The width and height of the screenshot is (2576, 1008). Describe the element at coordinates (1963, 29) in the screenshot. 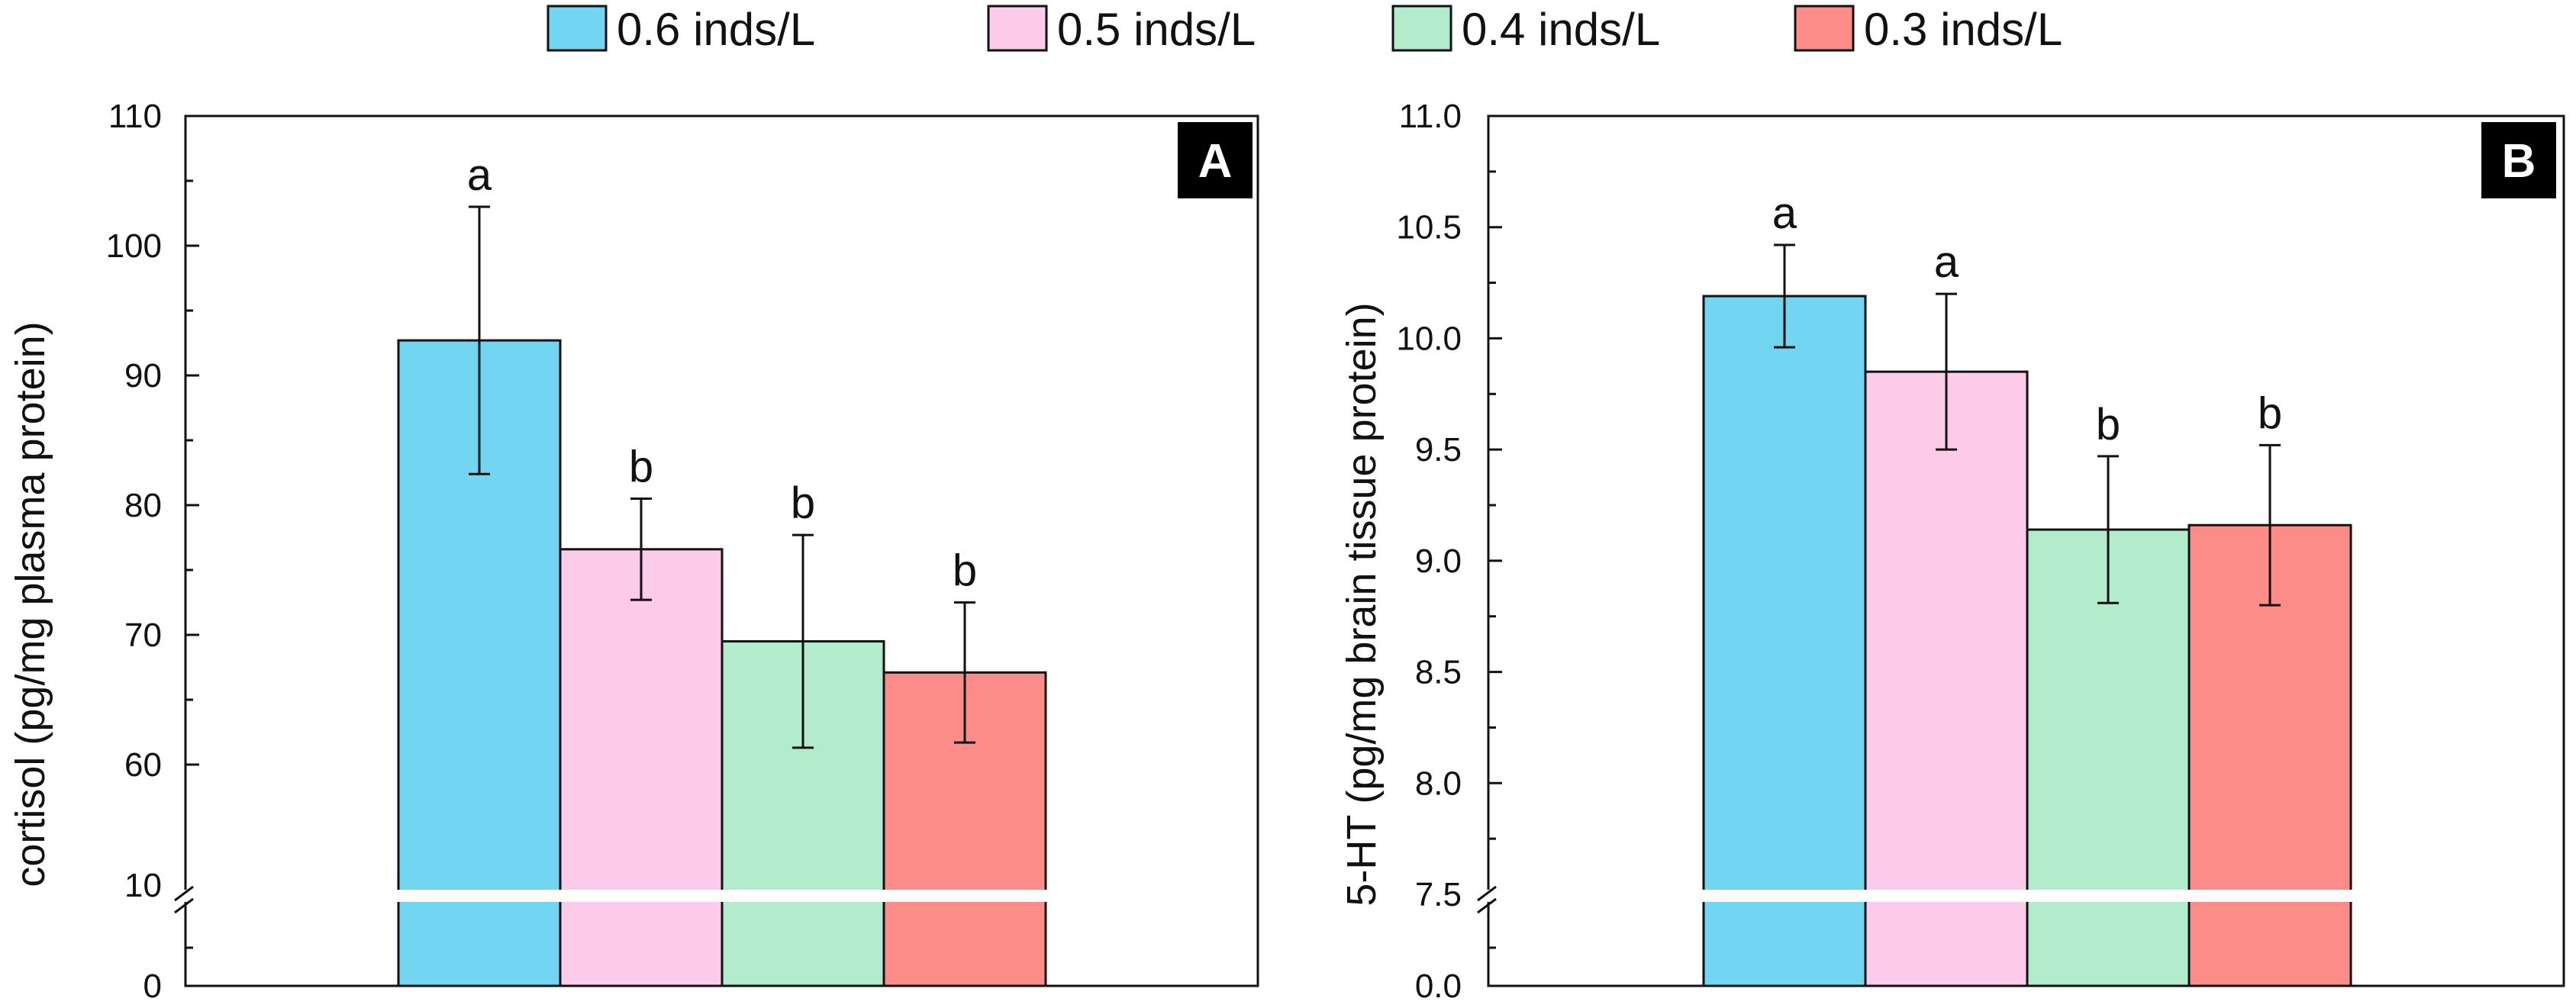

I see `legend-label: 0.3 inds/L` at that location.